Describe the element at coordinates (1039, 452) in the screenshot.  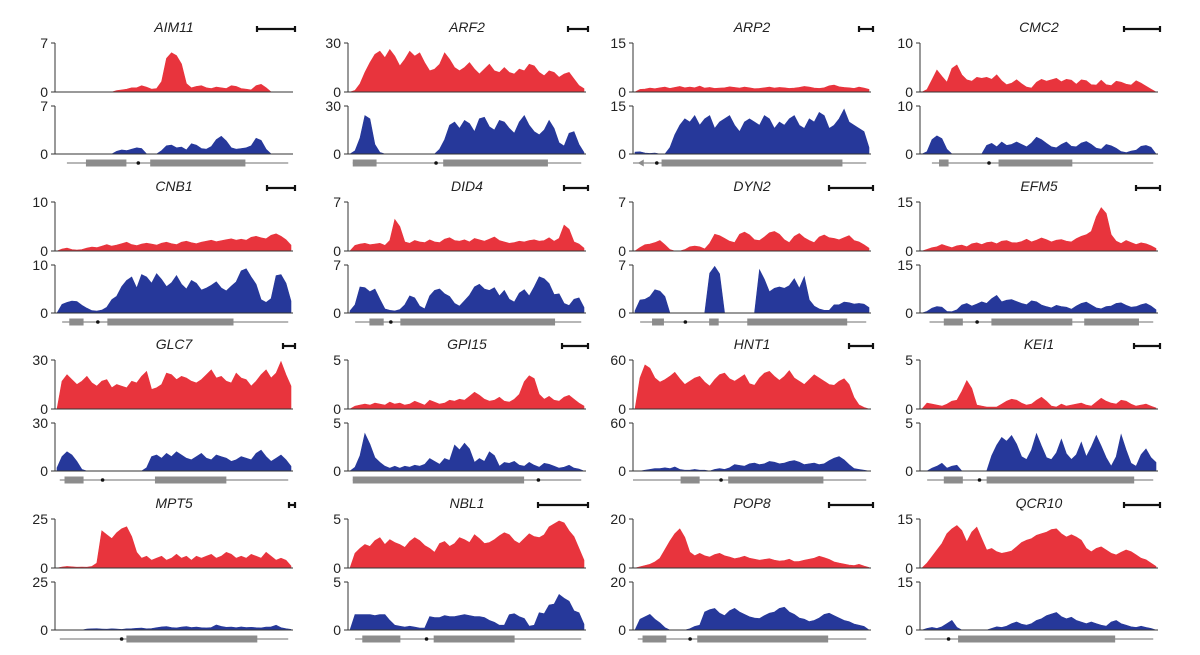
I see `blue-track-kei1` at that location.